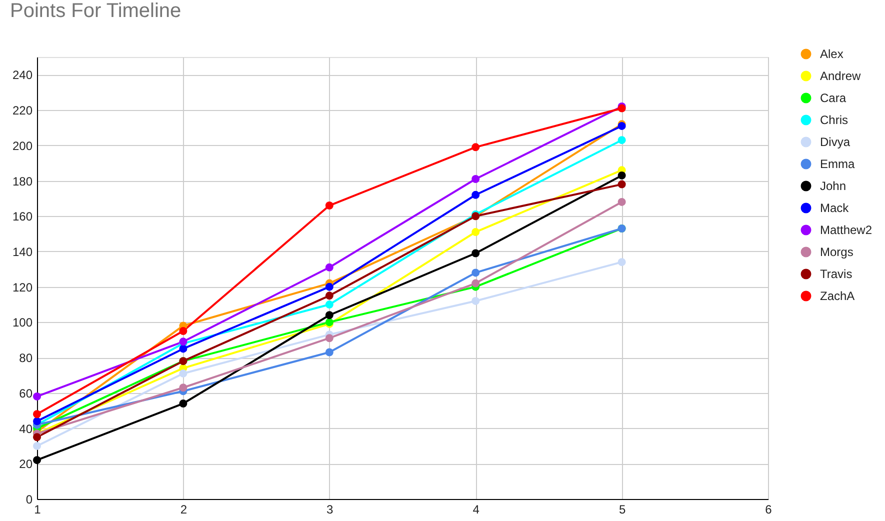 The height and width of the screenshot is (521, 885). Describe the element at coordinates (22, 217) in the screenshot. I see `y-tick-label: 160` at that location.